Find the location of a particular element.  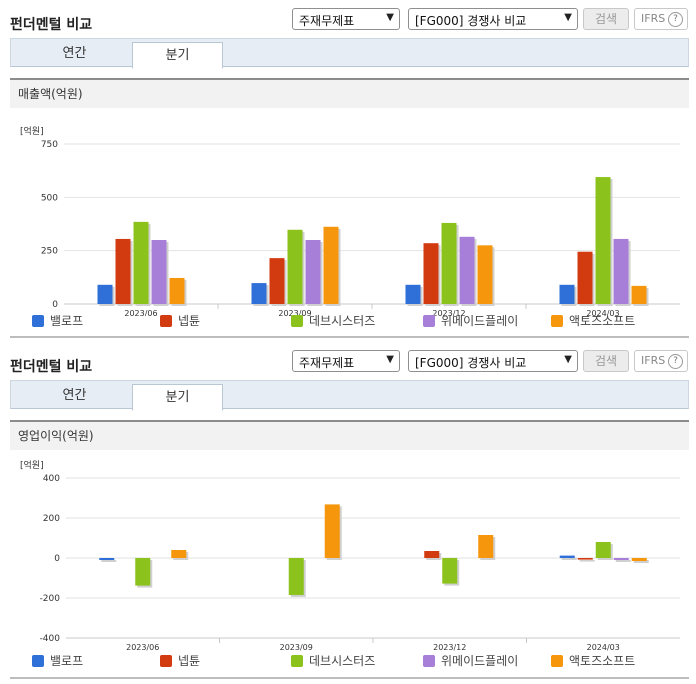

legend-label: 위메이드플레이 is located at coordinates (480, 661).